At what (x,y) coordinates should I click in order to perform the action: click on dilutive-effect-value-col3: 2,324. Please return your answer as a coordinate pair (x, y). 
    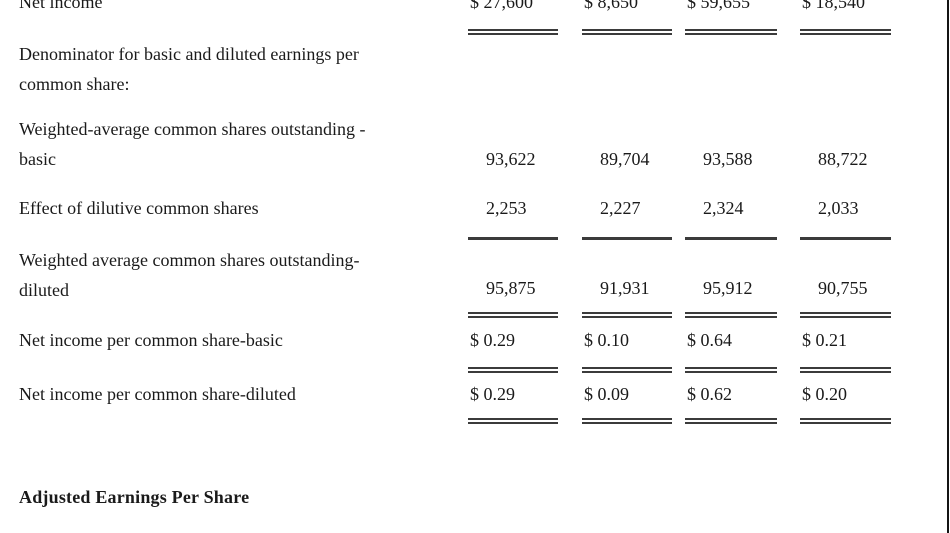
    Looking at the image, I should click on (723, 208).